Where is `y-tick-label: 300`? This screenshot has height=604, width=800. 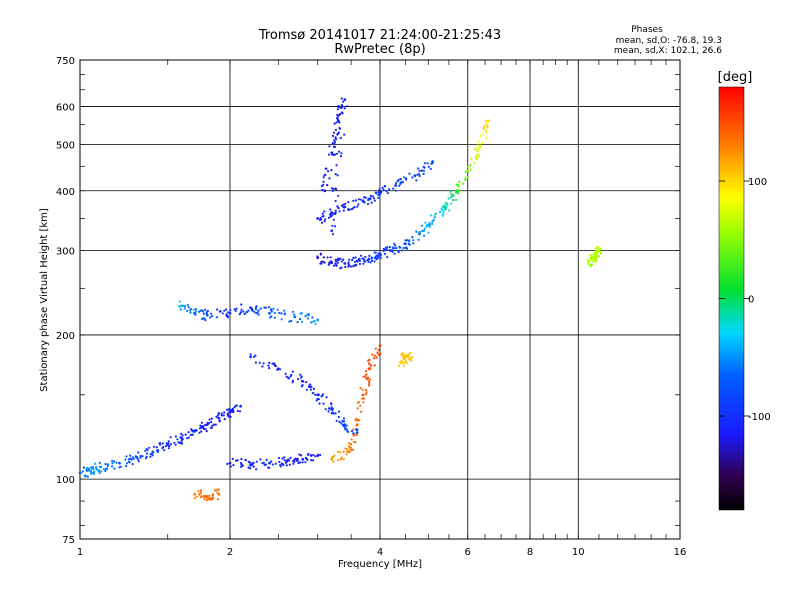 y-tick-label: 300 is located at coordinates (65, 252).